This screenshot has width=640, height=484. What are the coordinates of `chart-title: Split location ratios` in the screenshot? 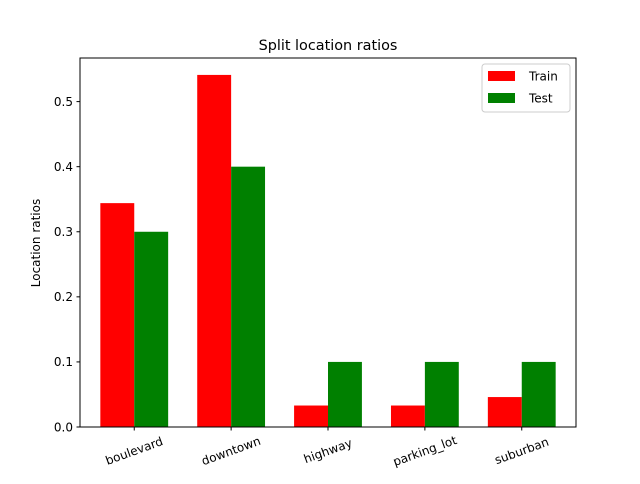 It's located at (328, 46).